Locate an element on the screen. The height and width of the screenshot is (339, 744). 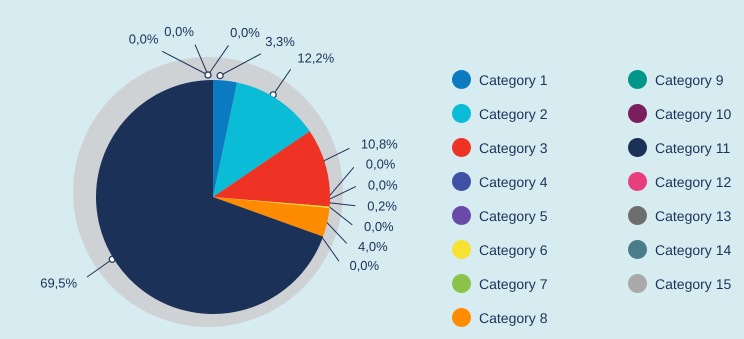
legend-label: Category 7 is located at coordinates (513, 284).